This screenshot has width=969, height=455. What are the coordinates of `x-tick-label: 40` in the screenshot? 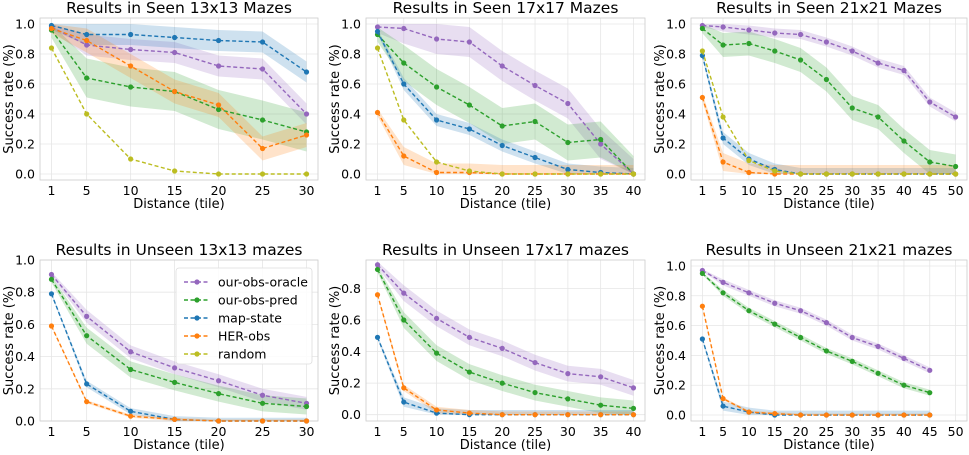 It's located at (904, 431).